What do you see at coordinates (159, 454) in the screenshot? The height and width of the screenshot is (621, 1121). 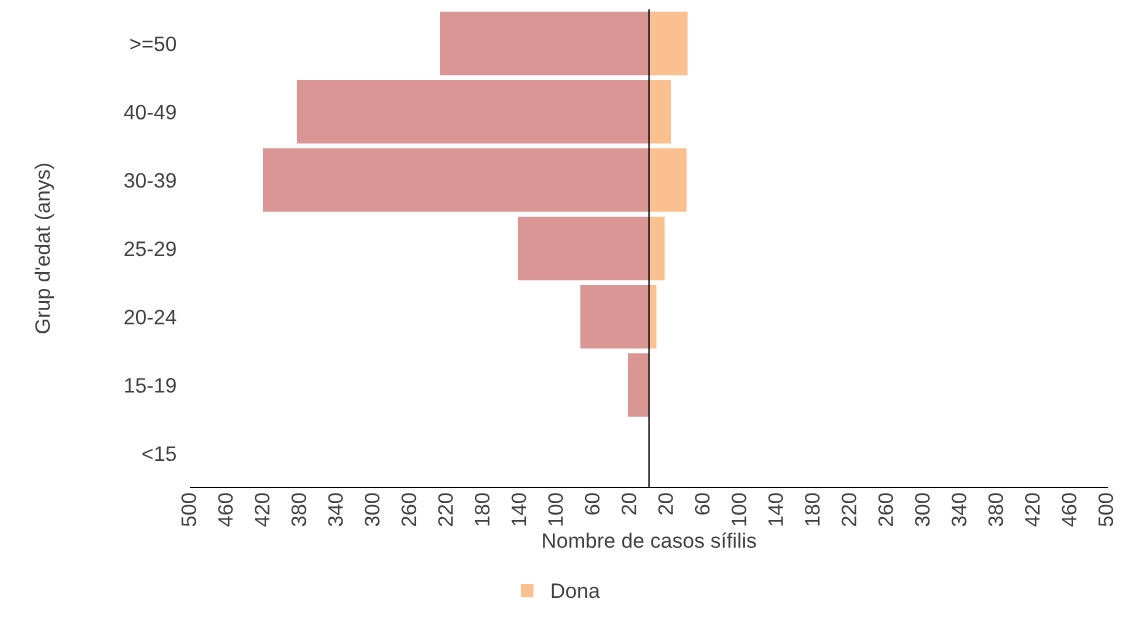 I see `y-tick-label: <15` at bounding box center [159, 454].